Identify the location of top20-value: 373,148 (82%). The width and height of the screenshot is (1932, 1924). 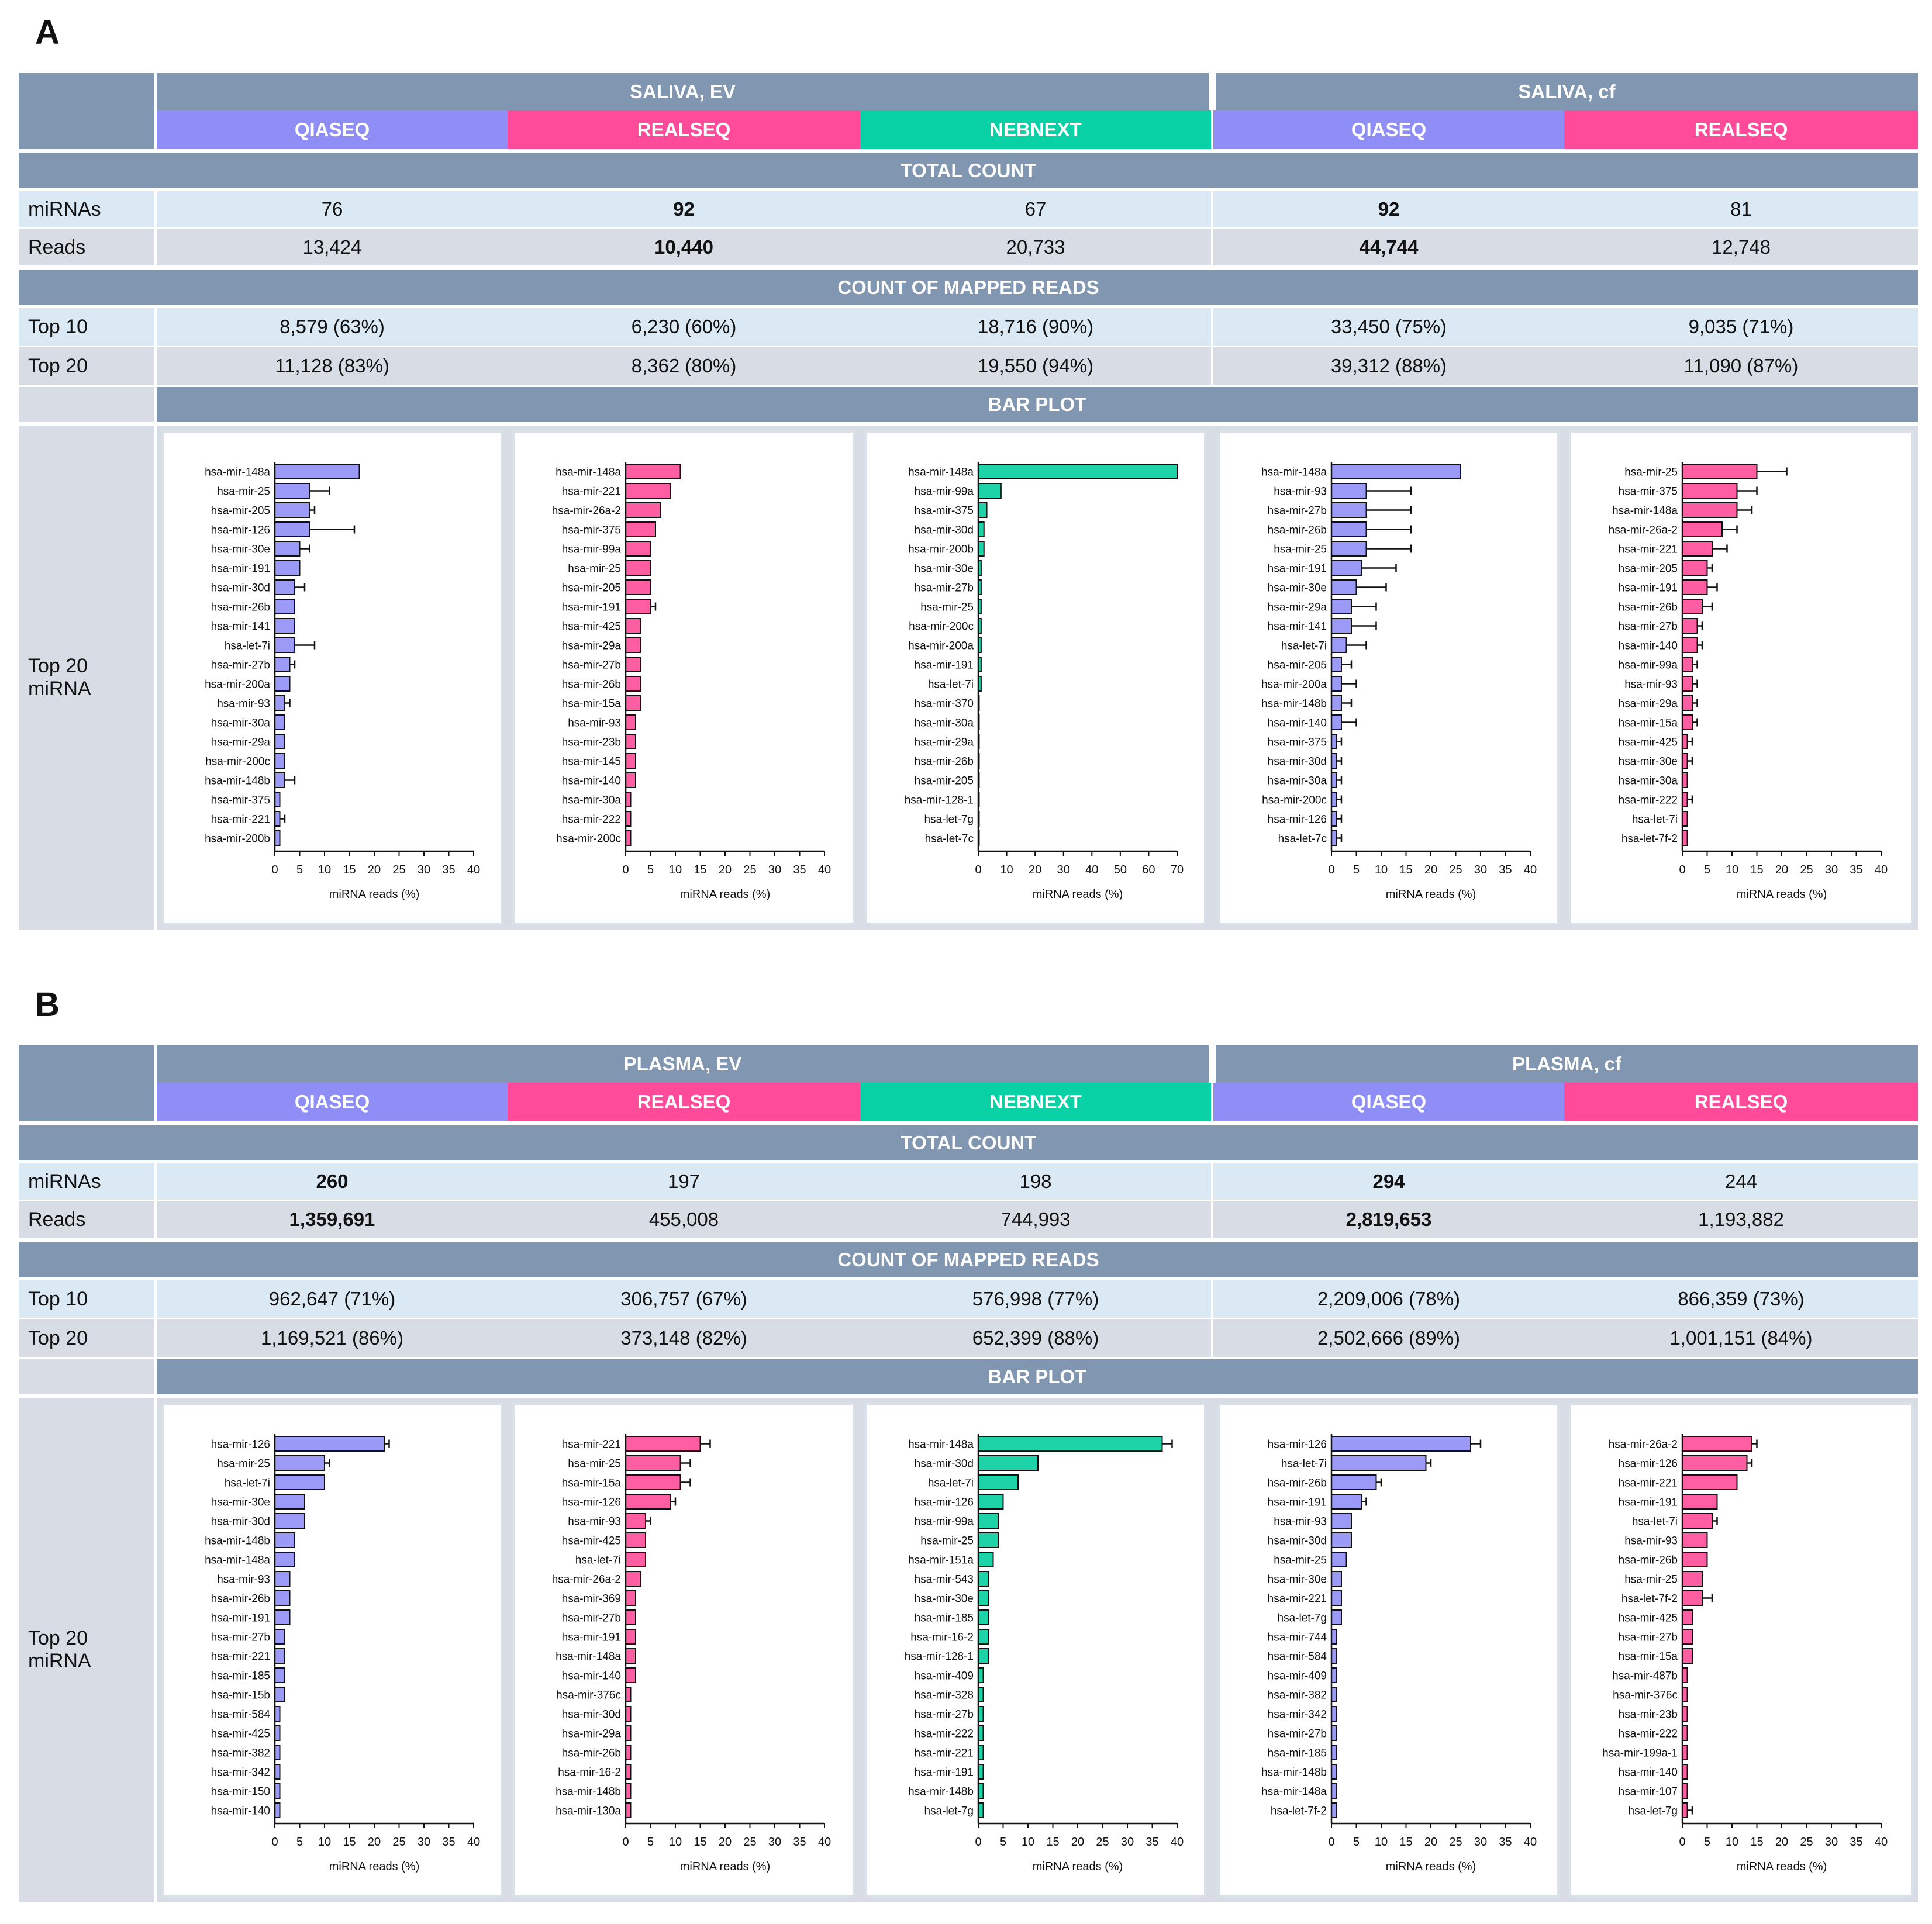
(684, 1338).